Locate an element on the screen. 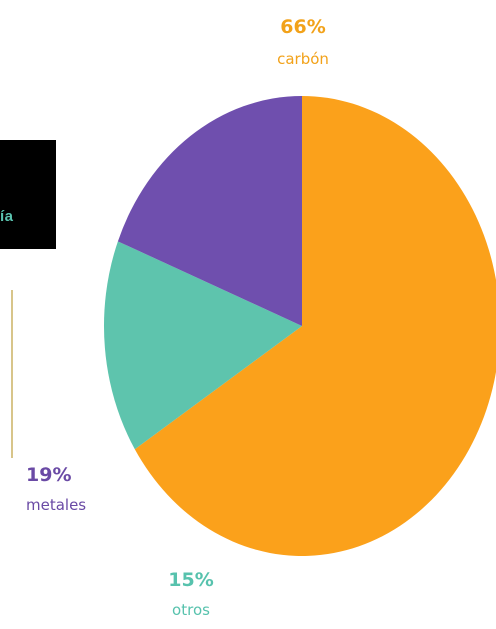 Image resolution: width=496 pixels, height=629 pixels. black-panel is located at coordinates (28, 194).